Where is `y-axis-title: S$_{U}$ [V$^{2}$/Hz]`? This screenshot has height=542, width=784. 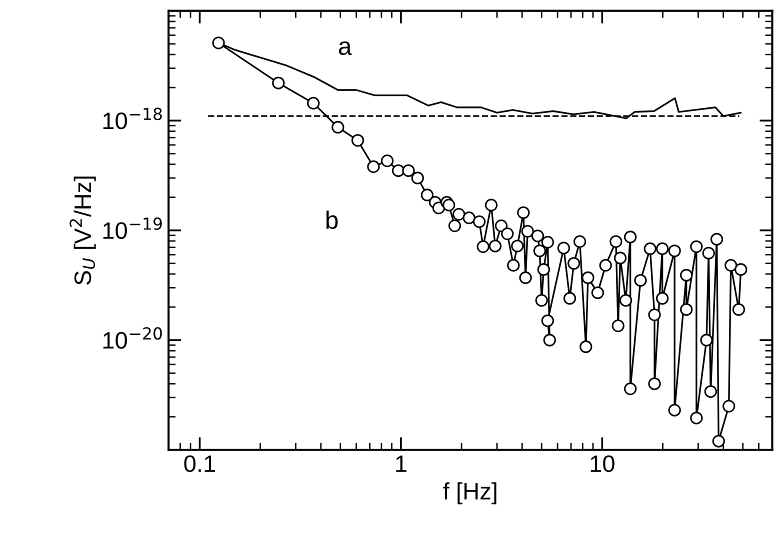 y-axis-title: S$_{U}$ [V$^{2}$/Hz] is located at coordinates (83, 230).